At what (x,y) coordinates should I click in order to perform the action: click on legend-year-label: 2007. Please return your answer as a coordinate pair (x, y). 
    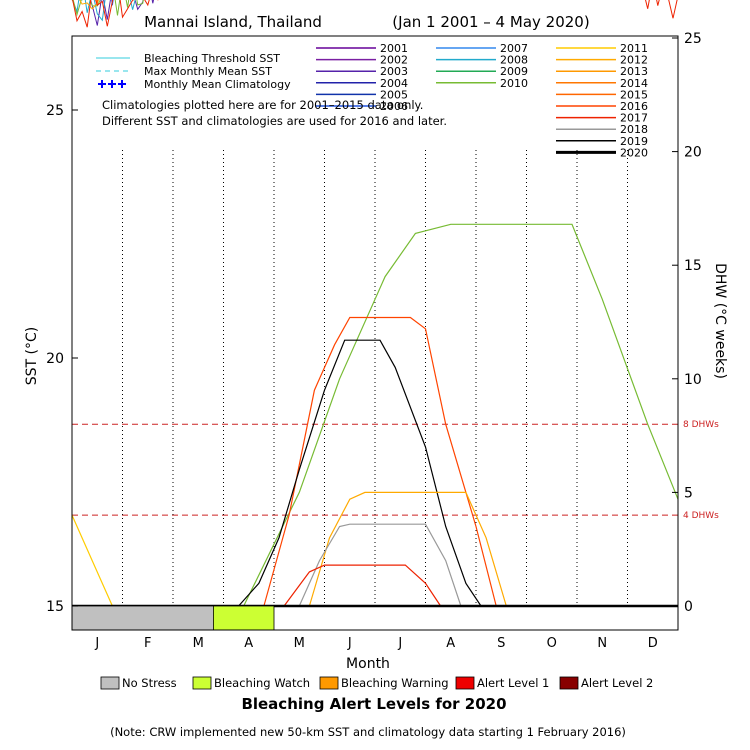
    Looking at the image, I should click on (514, 48).